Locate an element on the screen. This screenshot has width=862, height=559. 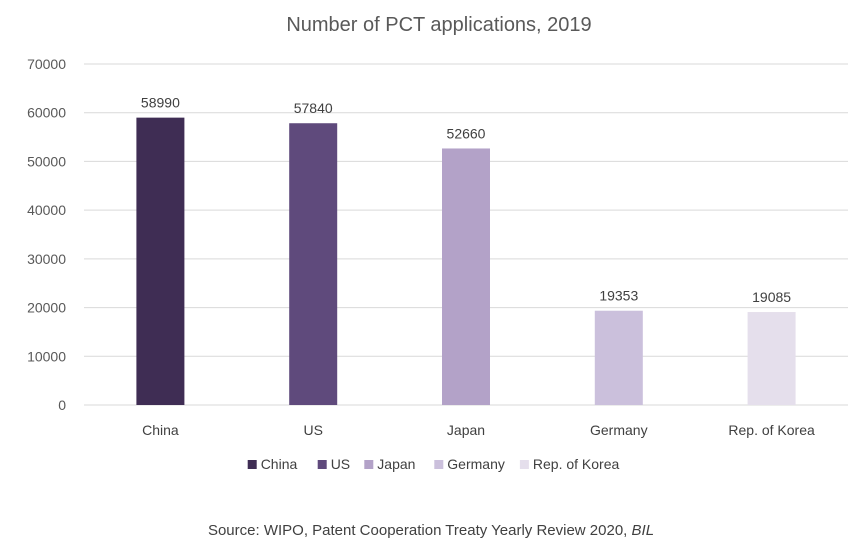
bar-japan is located at coordinates (466, 276).